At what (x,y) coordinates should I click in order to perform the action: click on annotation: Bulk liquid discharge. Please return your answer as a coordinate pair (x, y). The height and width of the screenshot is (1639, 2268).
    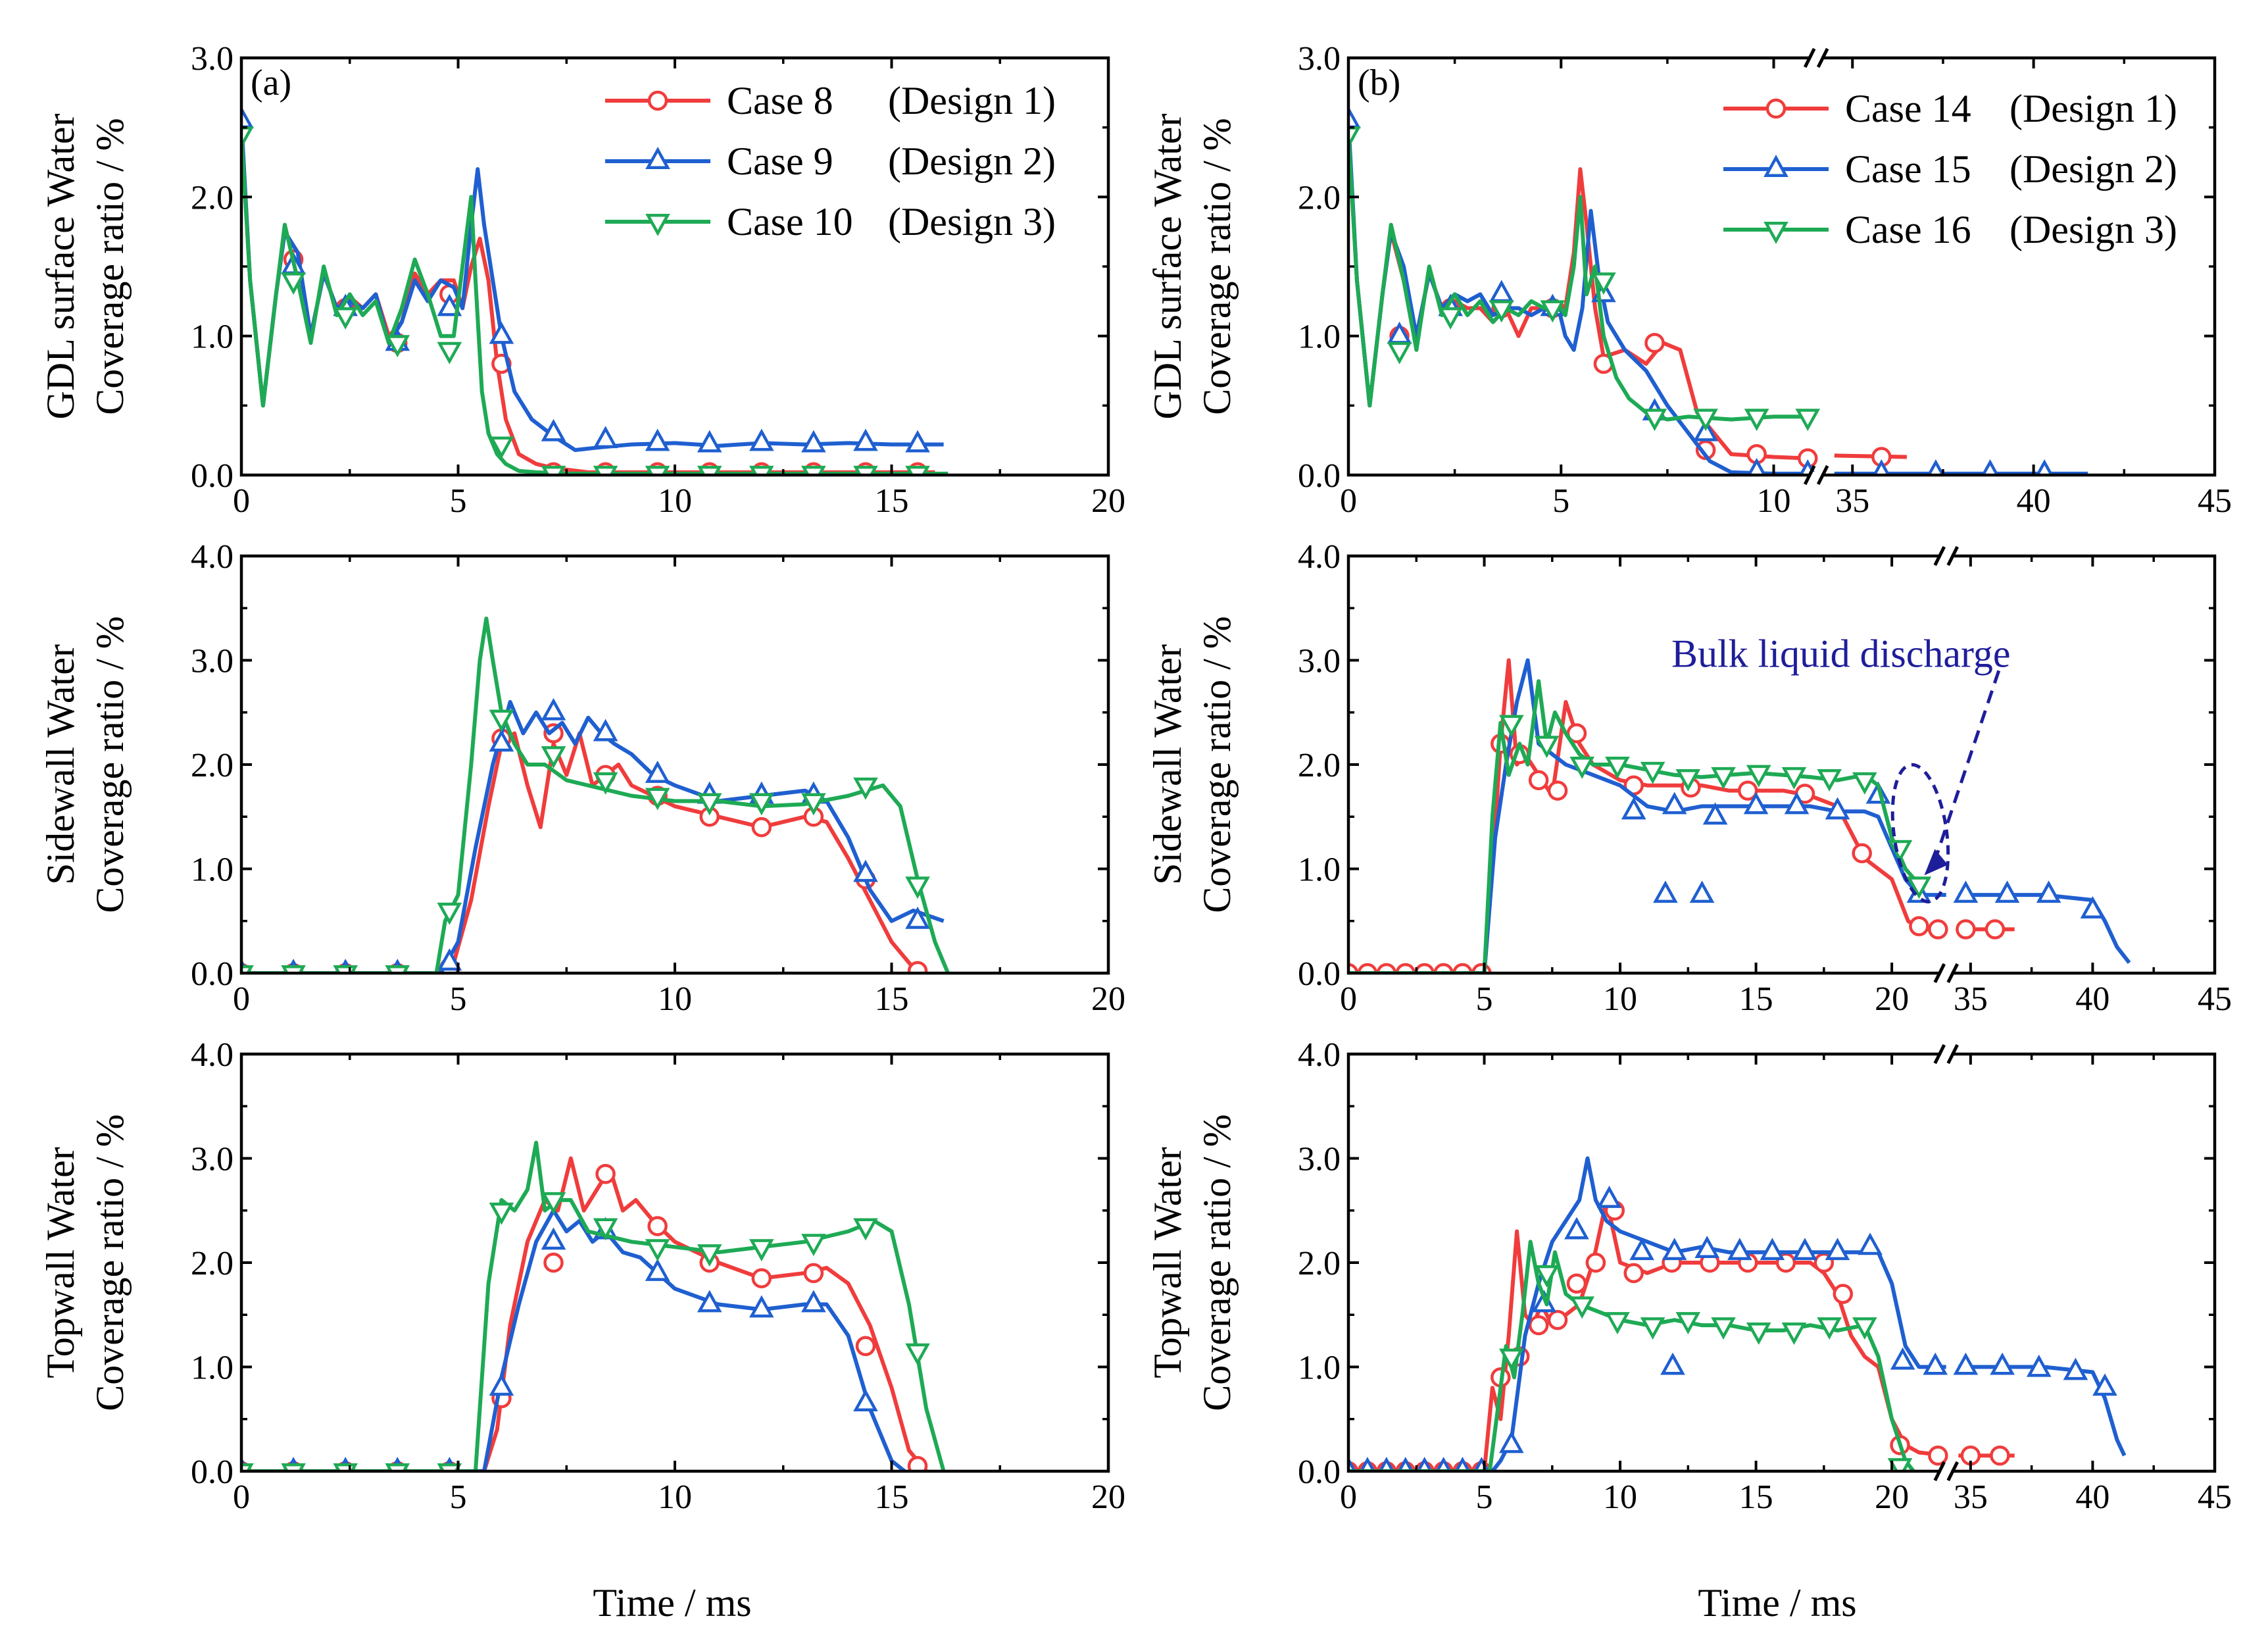
    Looking at the image, I should click on (1841, 768).